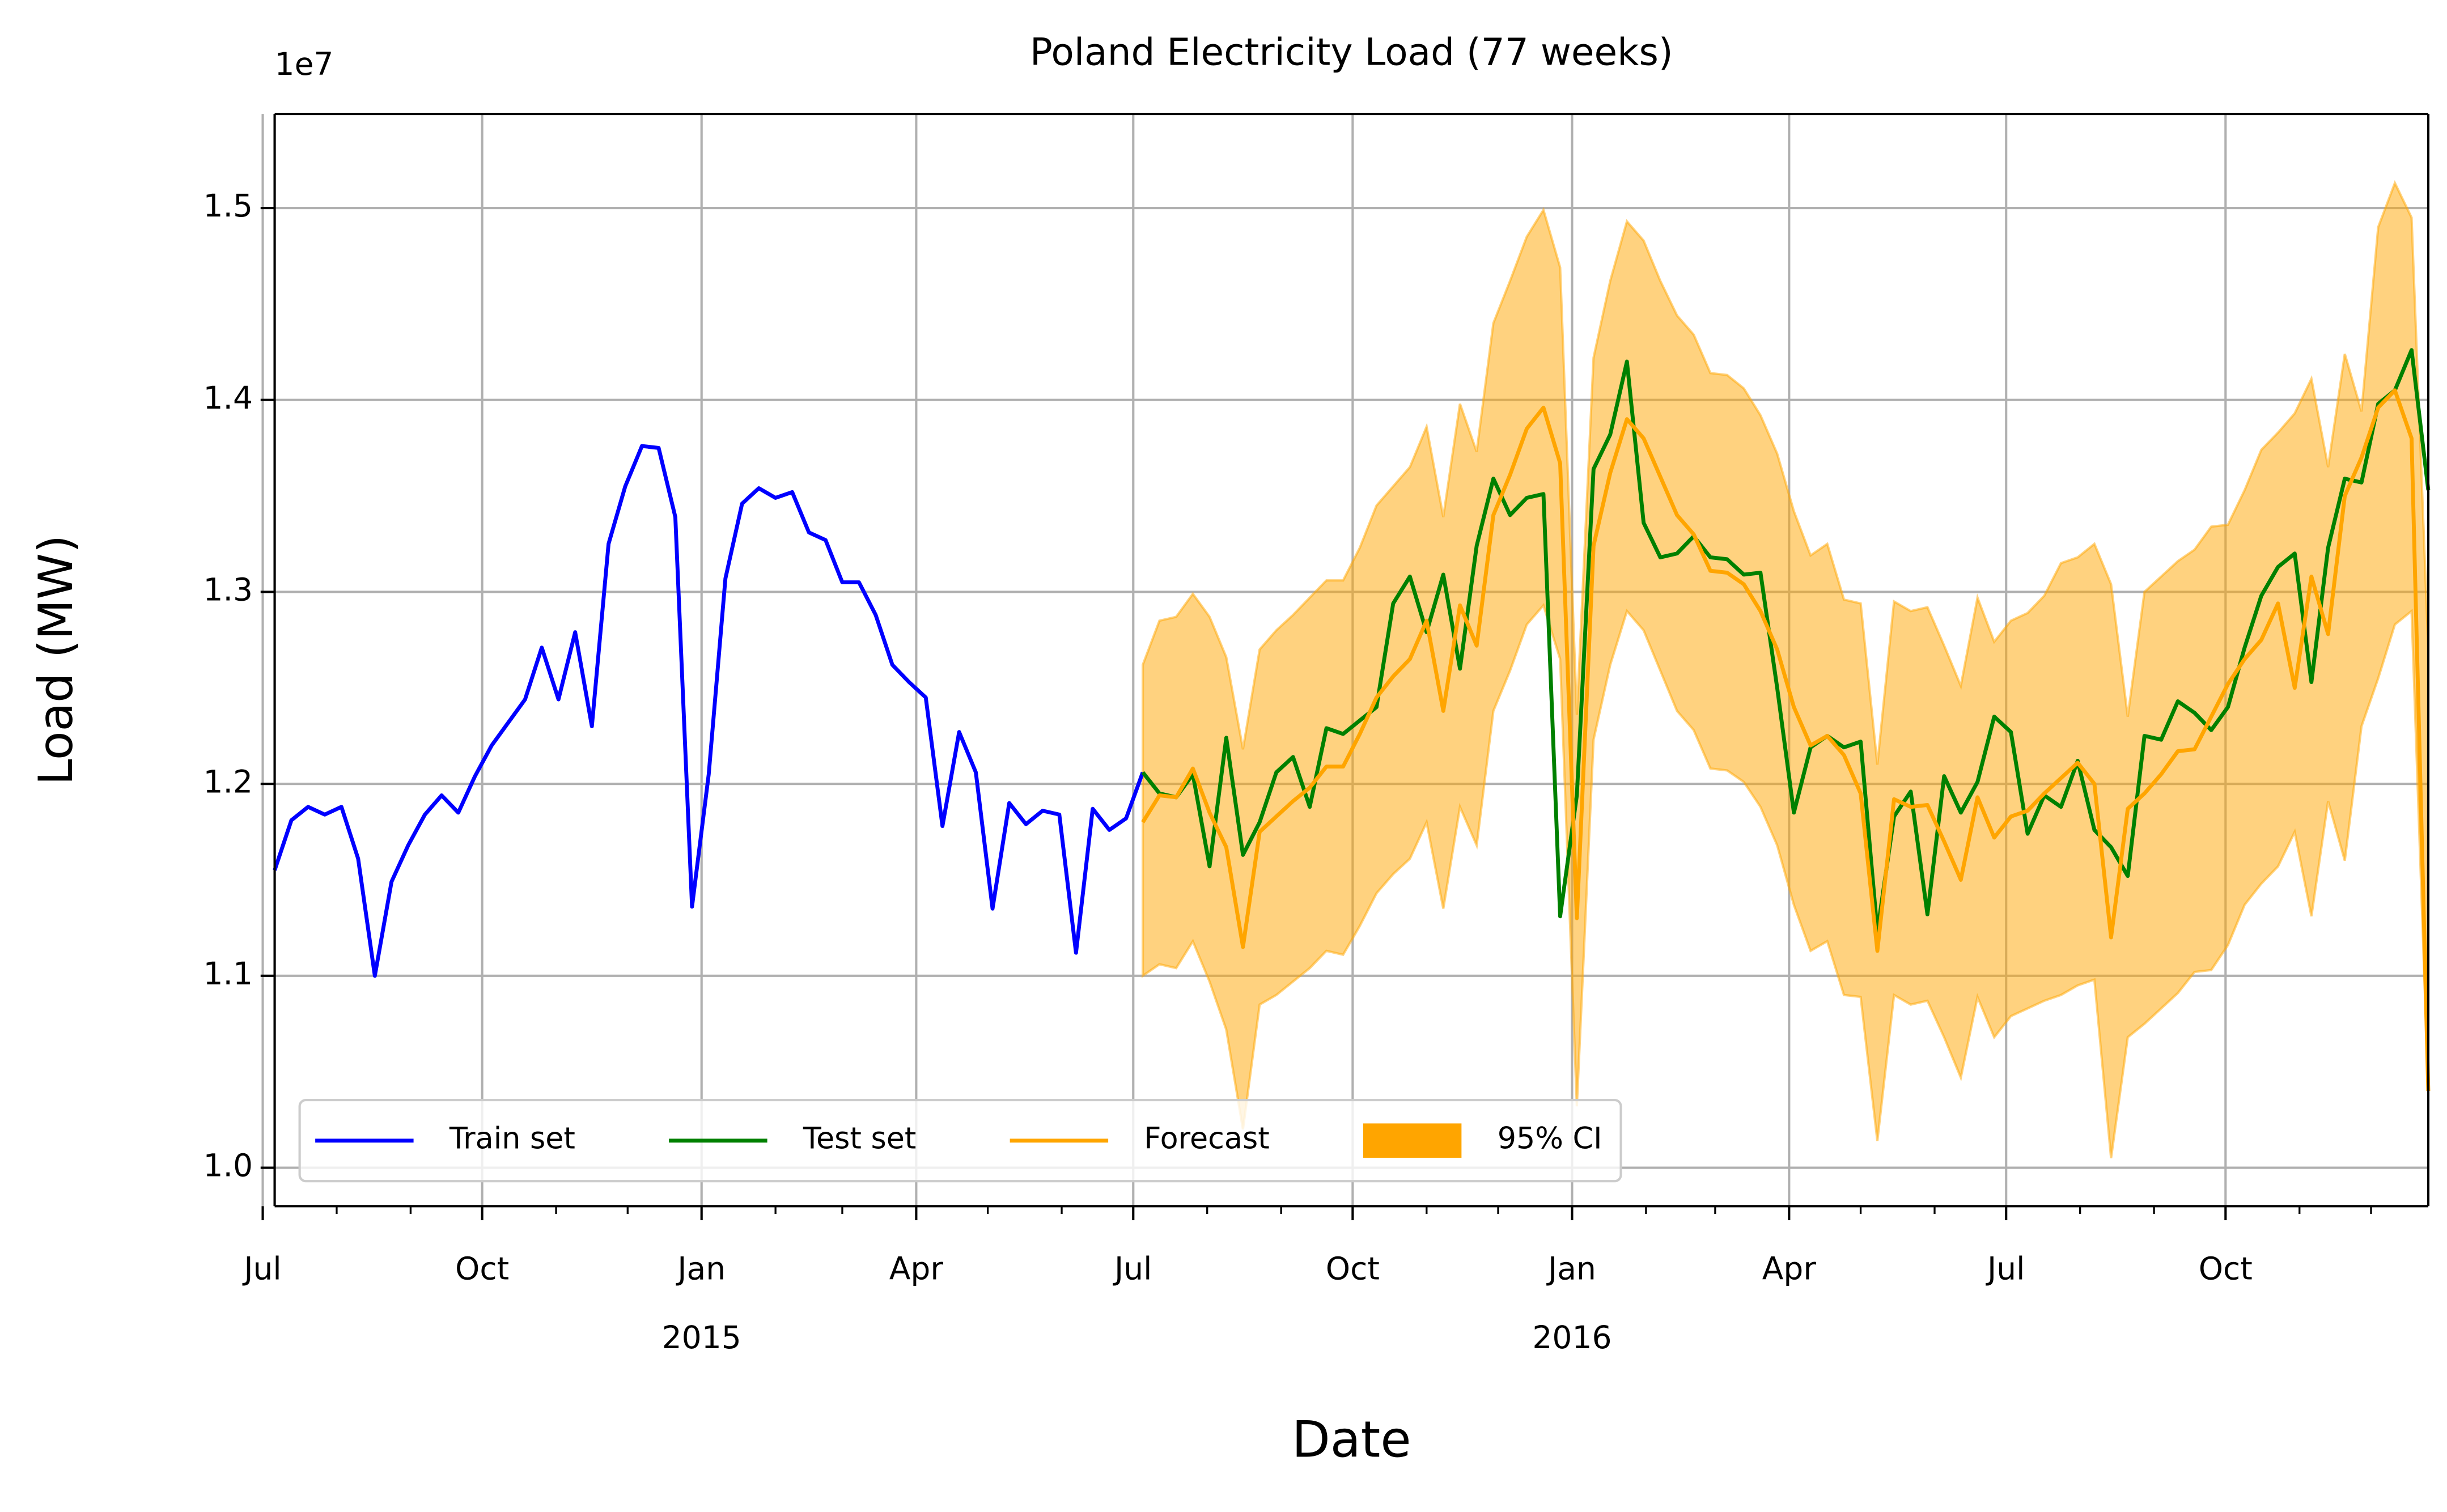 The height and width of the screenshot is (1512, 2447). What do you see at coordinates (1207, 1139) in the screenshot?
I see `legend-label: Forecast` at bounding box center [1207, 1139].